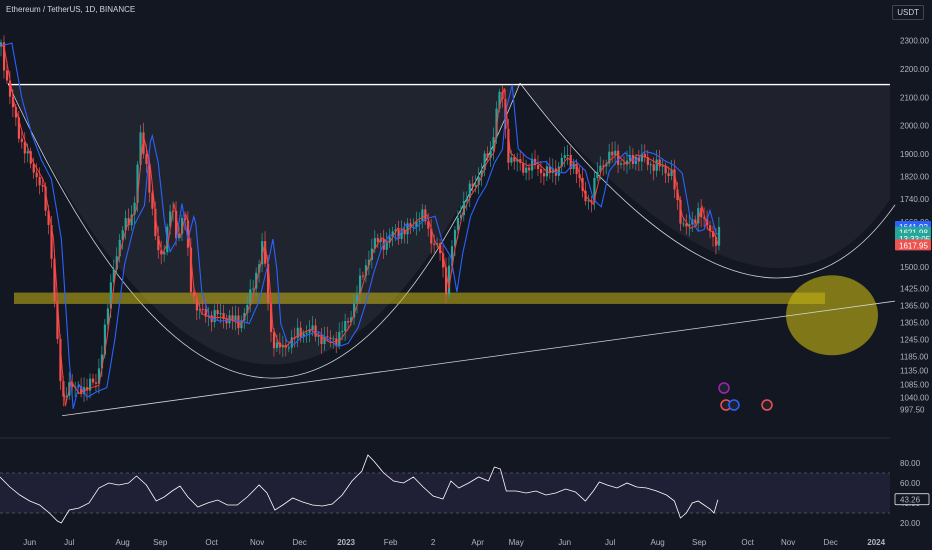  I want to click on rsi-band, so click(445, 493).